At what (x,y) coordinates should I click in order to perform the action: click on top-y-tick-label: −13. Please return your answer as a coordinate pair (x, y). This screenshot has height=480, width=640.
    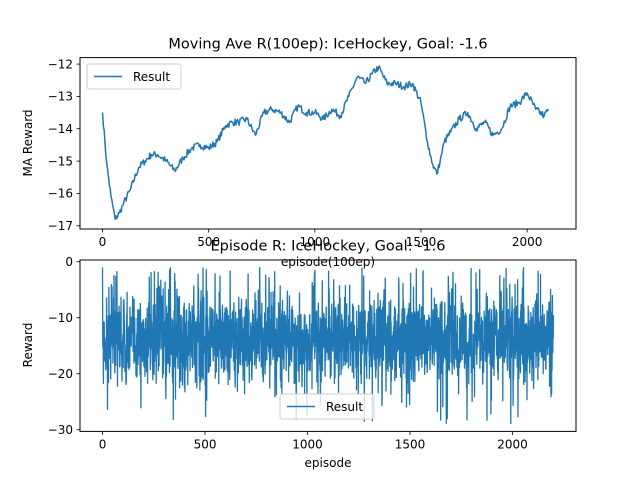
    Looking at the image, I should click on (60, 97).